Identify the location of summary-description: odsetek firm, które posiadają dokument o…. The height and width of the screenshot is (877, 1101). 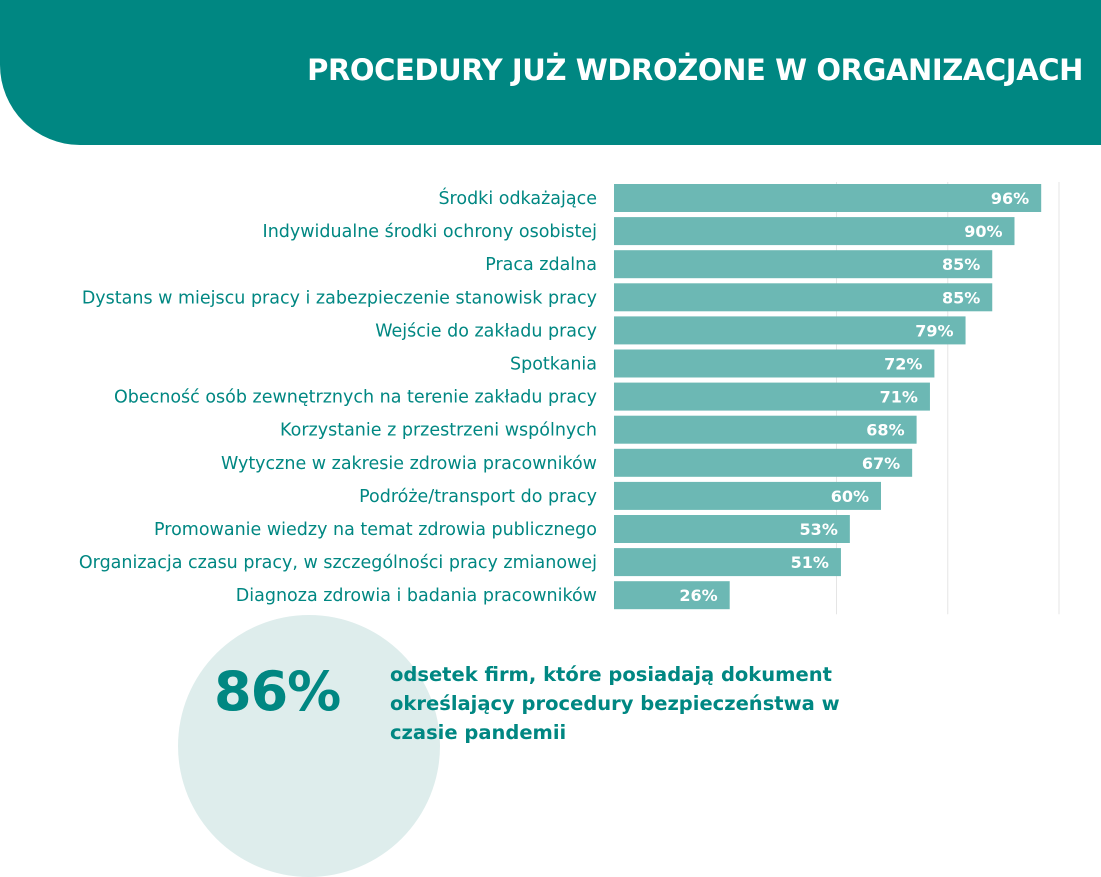
(650, 703).